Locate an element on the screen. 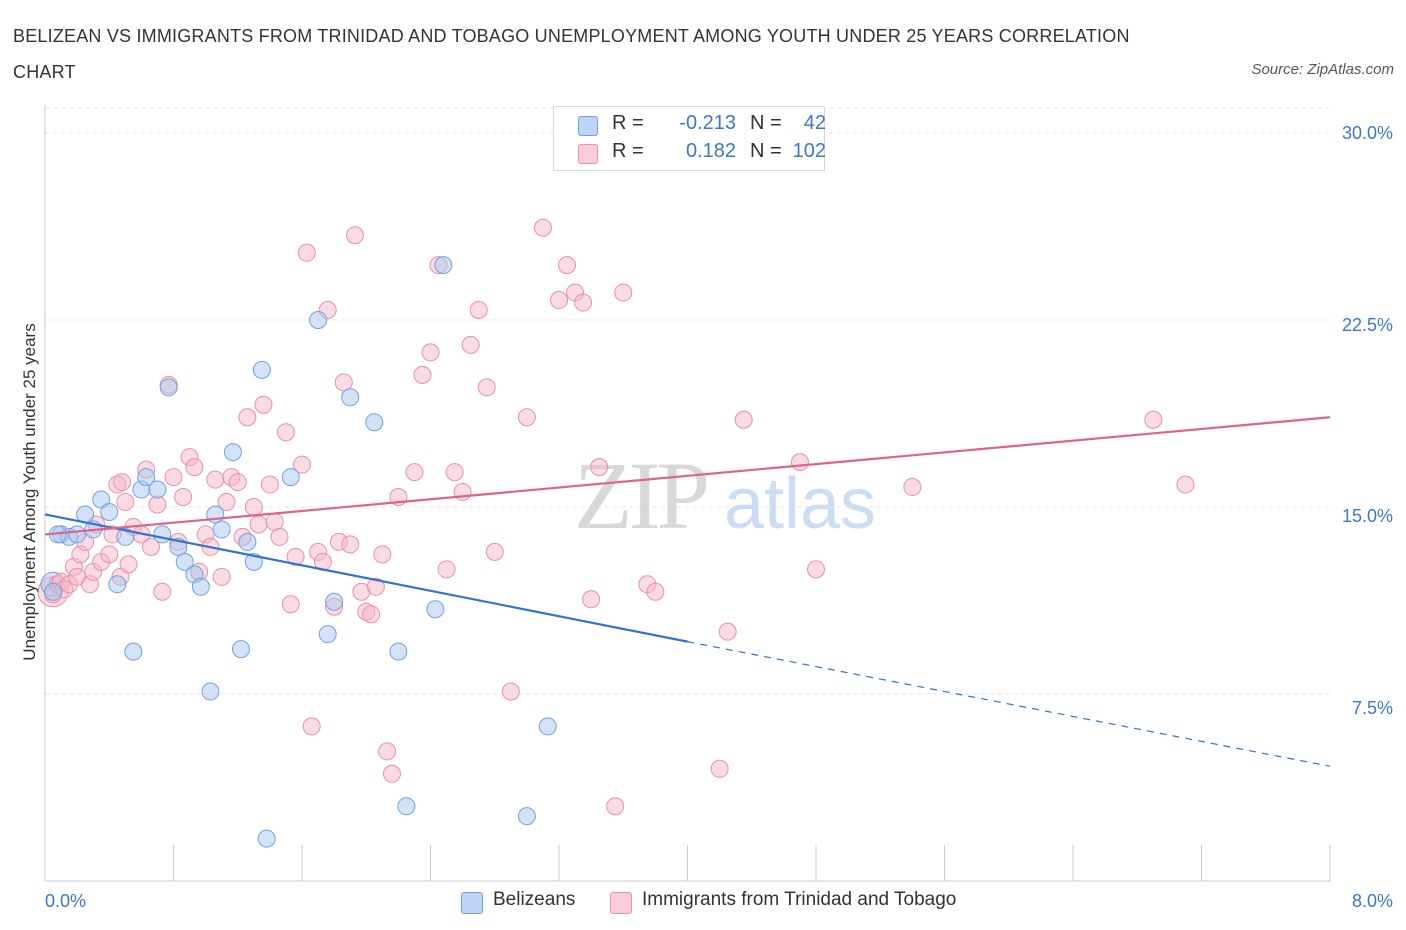 This screenshot has width=1406, height=930. y-tick-label: 30.0% is located at coordinates (1367, 133).